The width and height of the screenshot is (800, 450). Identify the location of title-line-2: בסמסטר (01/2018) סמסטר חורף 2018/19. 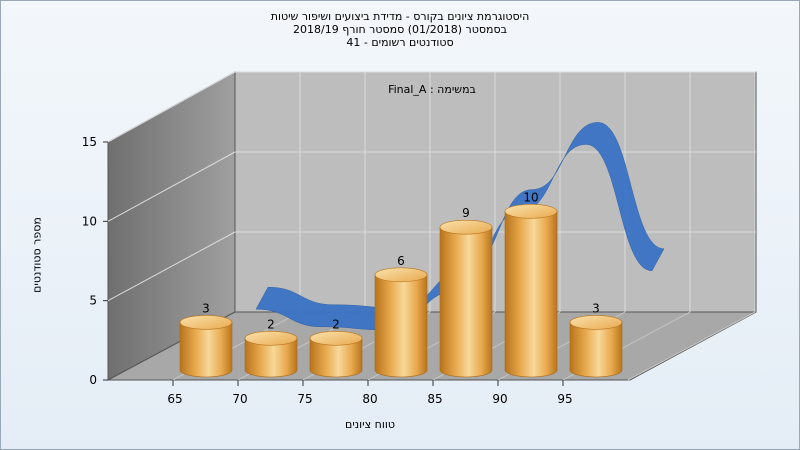
(400, 29).